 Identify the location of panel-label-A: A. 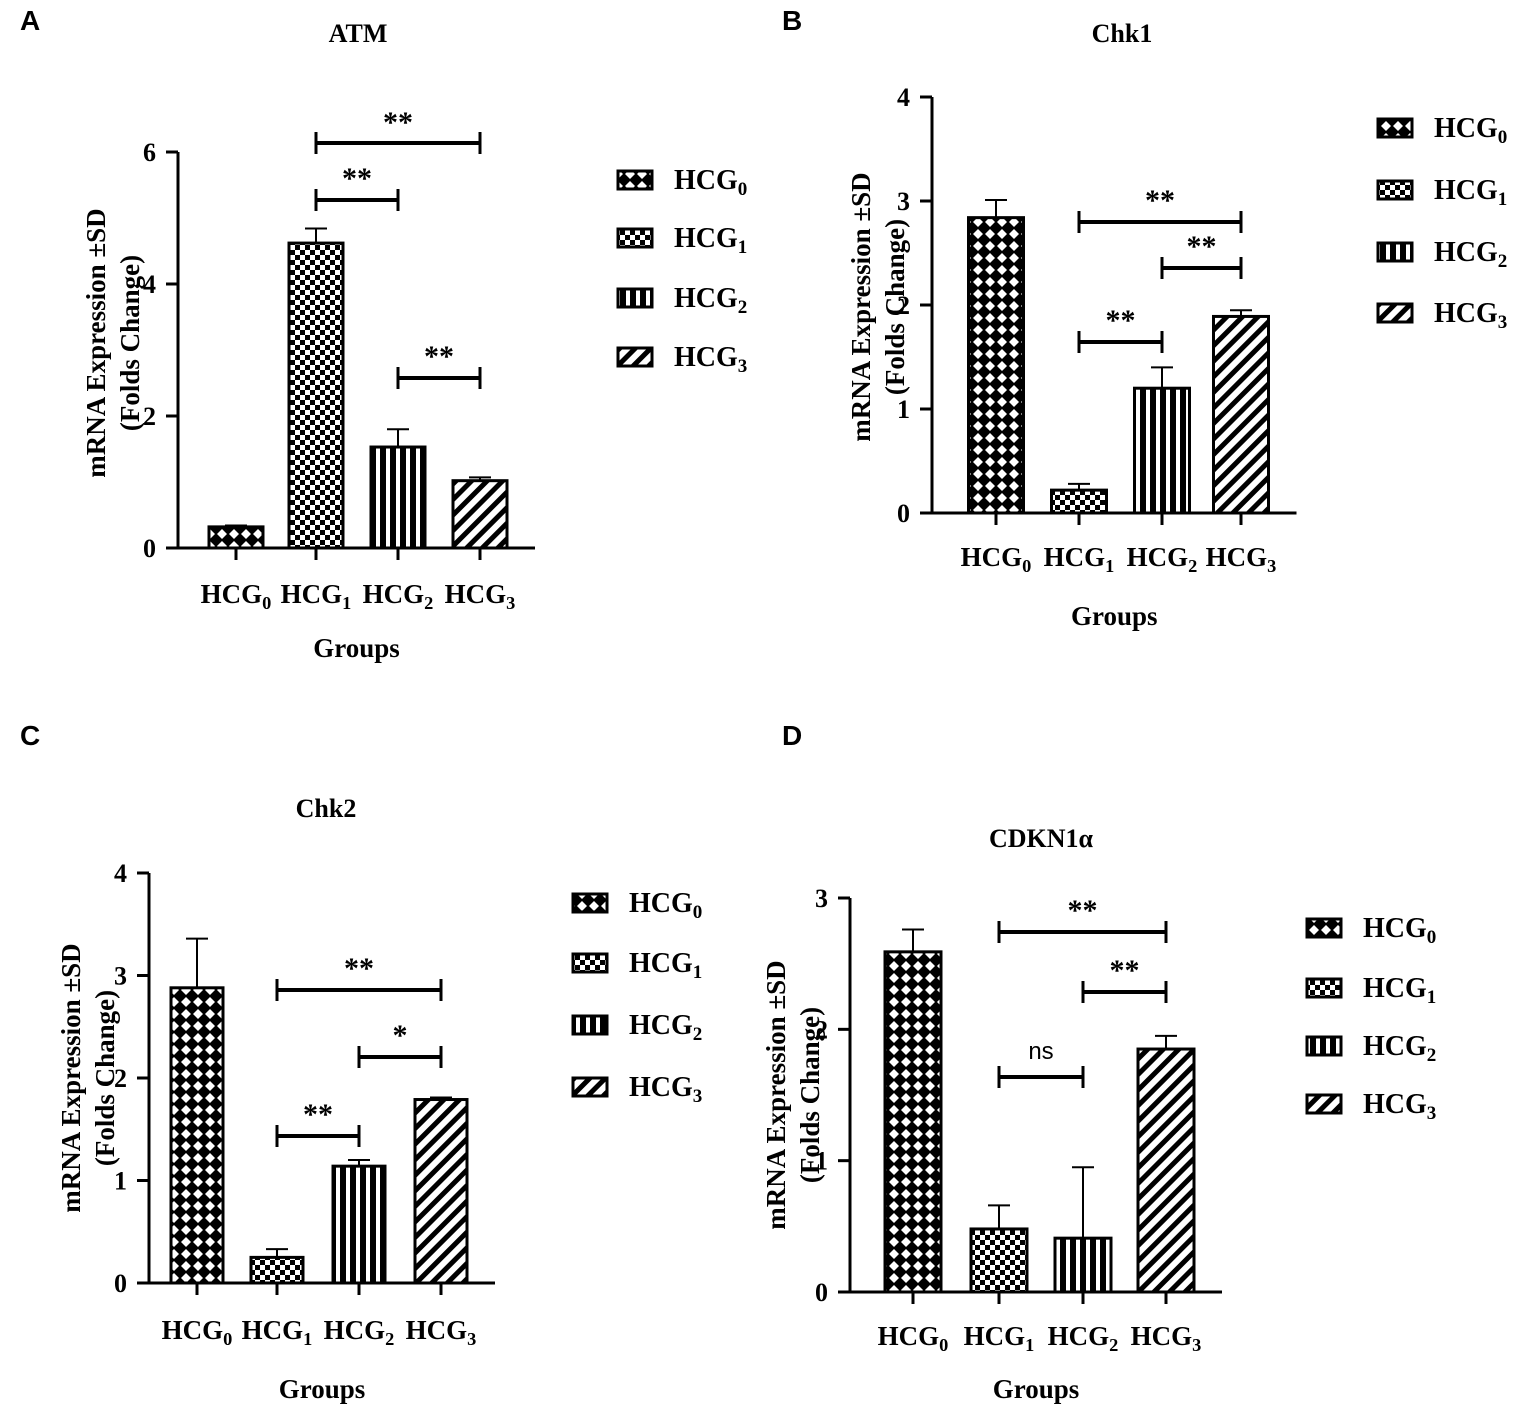
(30, 20).